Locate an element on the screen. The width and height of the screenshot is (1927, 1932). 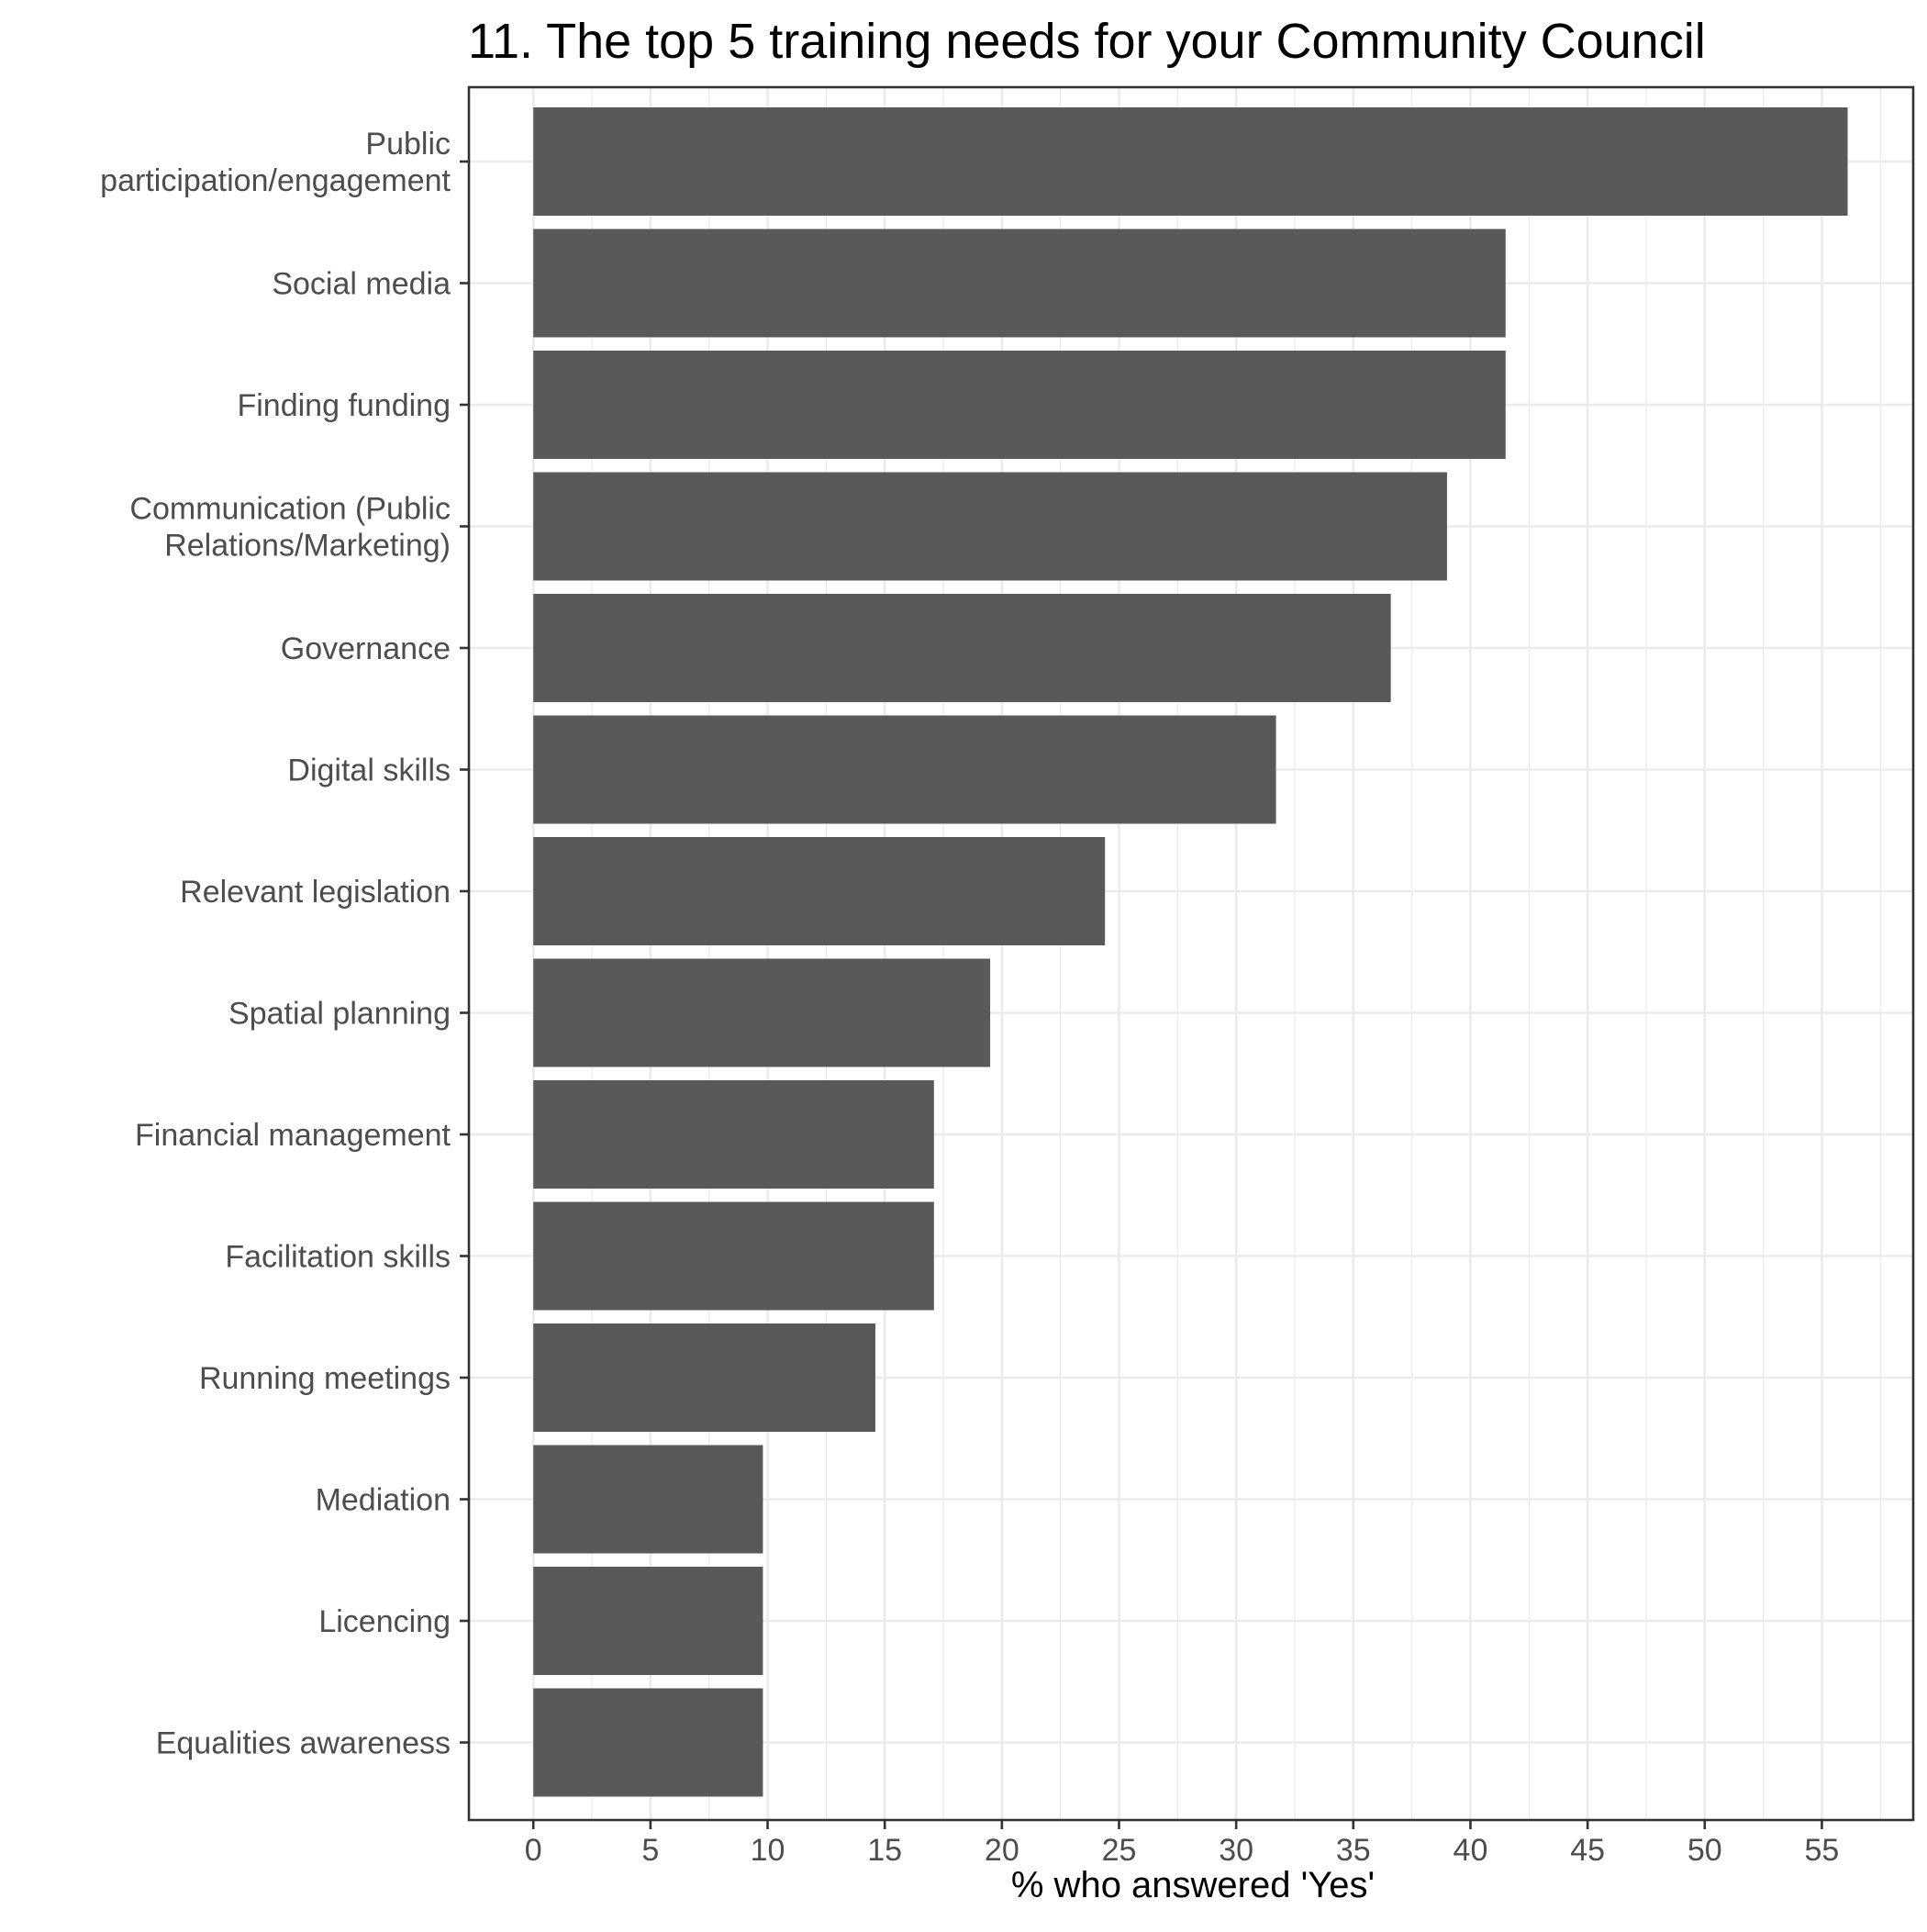
y-tick-label: Mediation is located at coordinates (383, 1500).